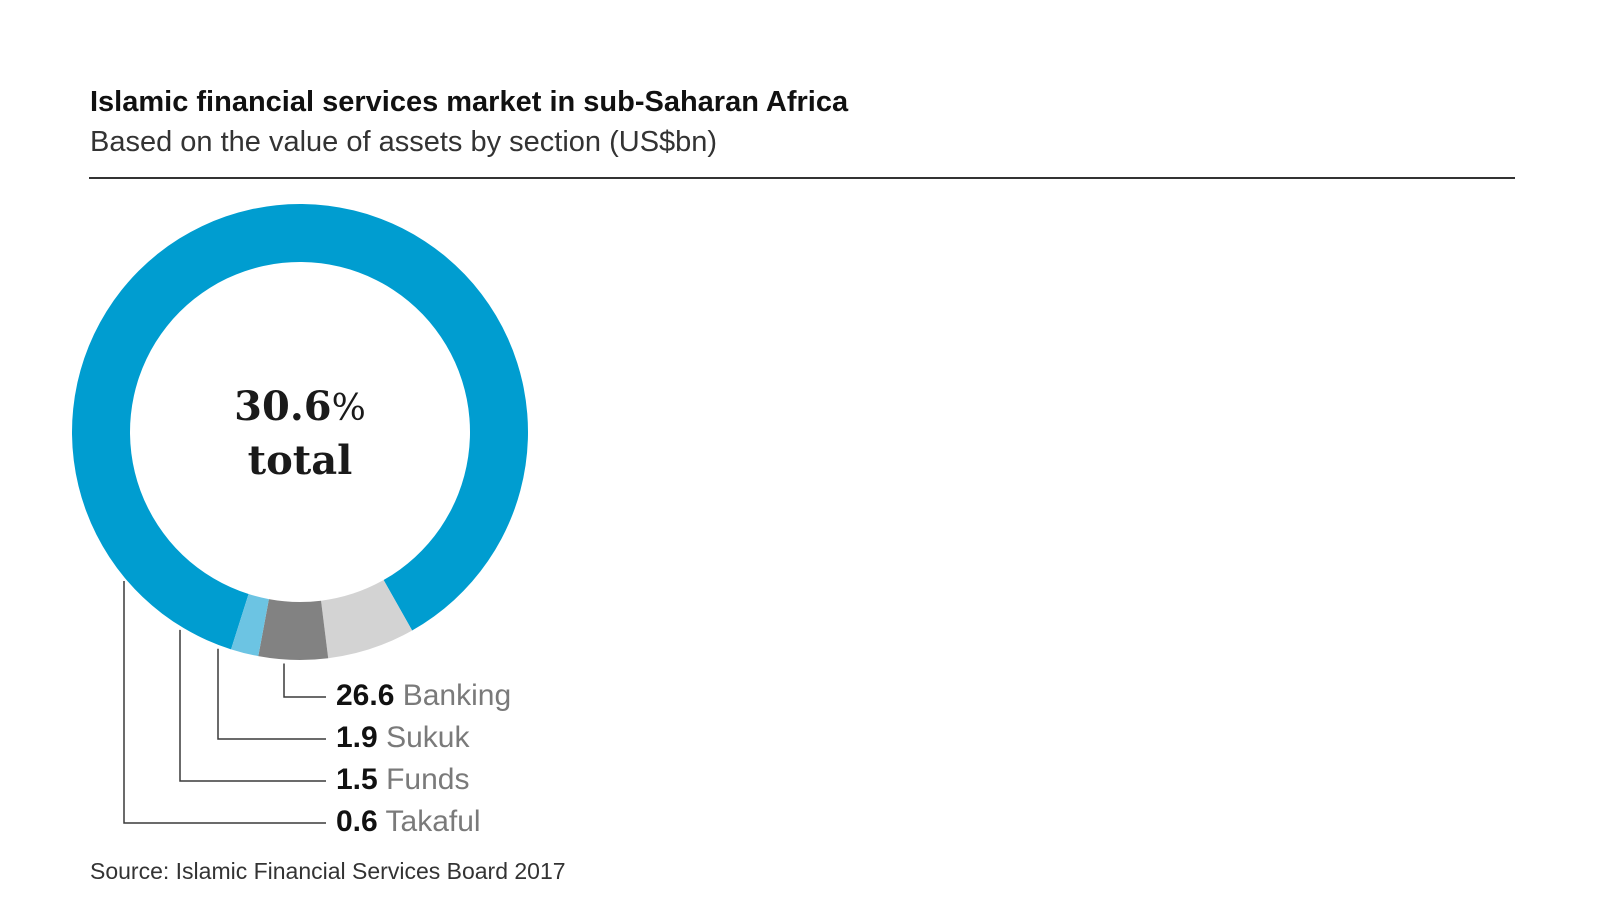 The image size is (1600, 900). Describe the element at coordinates (428, 737) in the screenshot. I see `legend-label: Sukuk` at that location.